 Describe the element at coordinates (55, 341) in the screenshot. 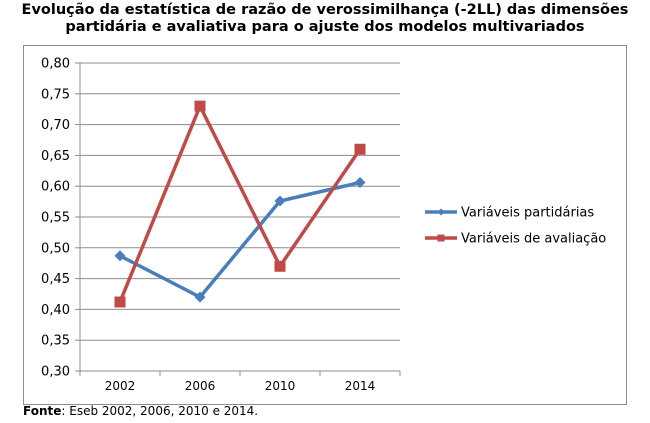

I see `y-tick-label: 0,35` at that location.